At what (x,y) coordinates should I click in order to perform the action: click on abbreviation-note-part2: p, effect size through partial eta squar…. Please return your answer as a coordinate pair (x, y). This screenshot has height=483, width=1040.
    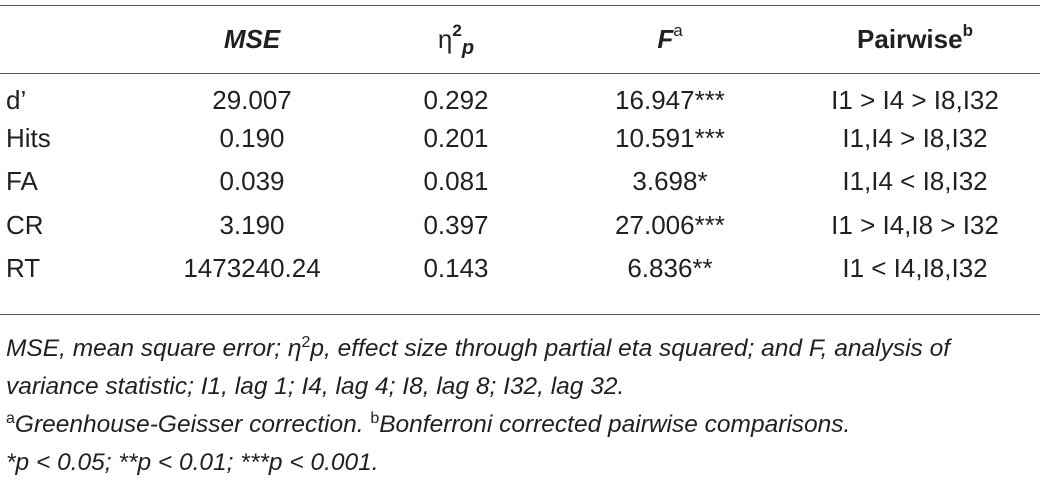
    Looking at the image, I should click on (478, 367).